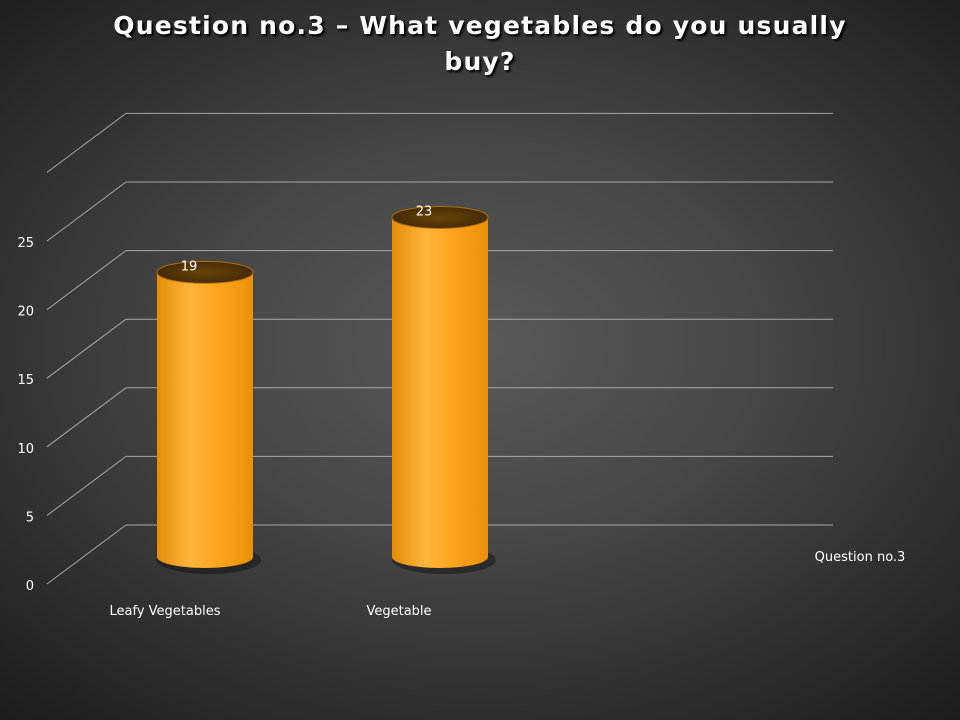 This screenshot has height=720, width=960. Describe the element at coordinates (30, 586) in the screenshot. I see `y-tick-label: 0` at that location.